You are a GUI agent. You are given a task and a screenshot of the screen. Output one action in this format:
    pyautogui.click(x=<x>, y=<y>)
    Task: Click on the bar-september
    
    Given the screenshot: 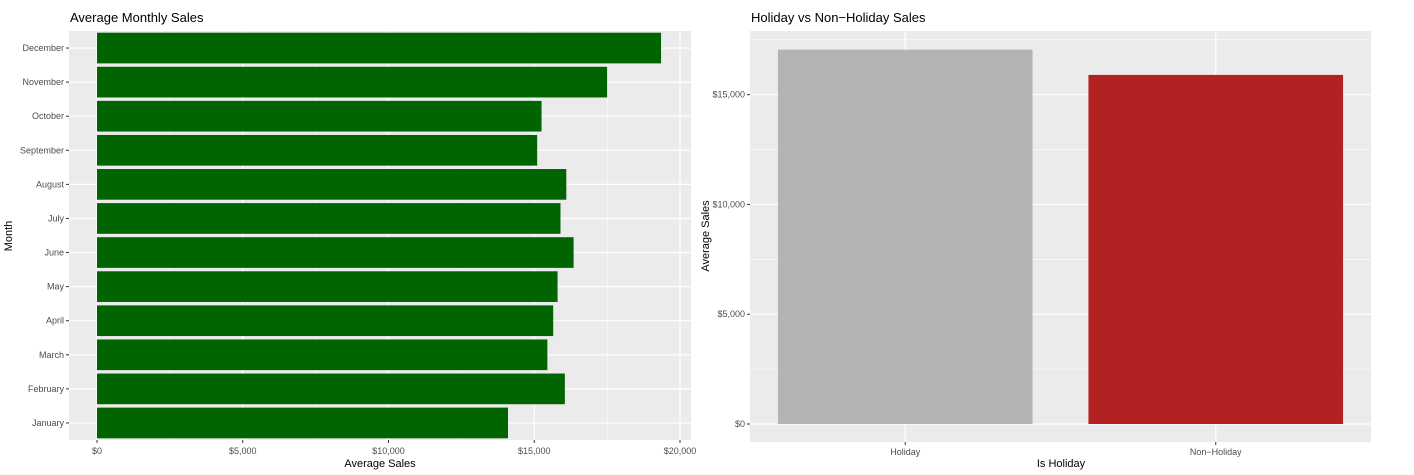 What is the action you would take?
    pyautogui.click(x=317, y=150)
    